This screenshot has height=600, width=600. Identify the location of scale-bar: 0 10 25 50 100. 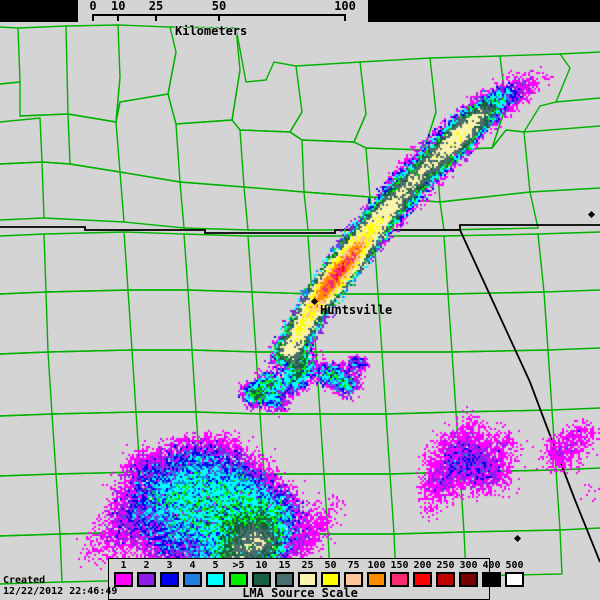
(223, 11).